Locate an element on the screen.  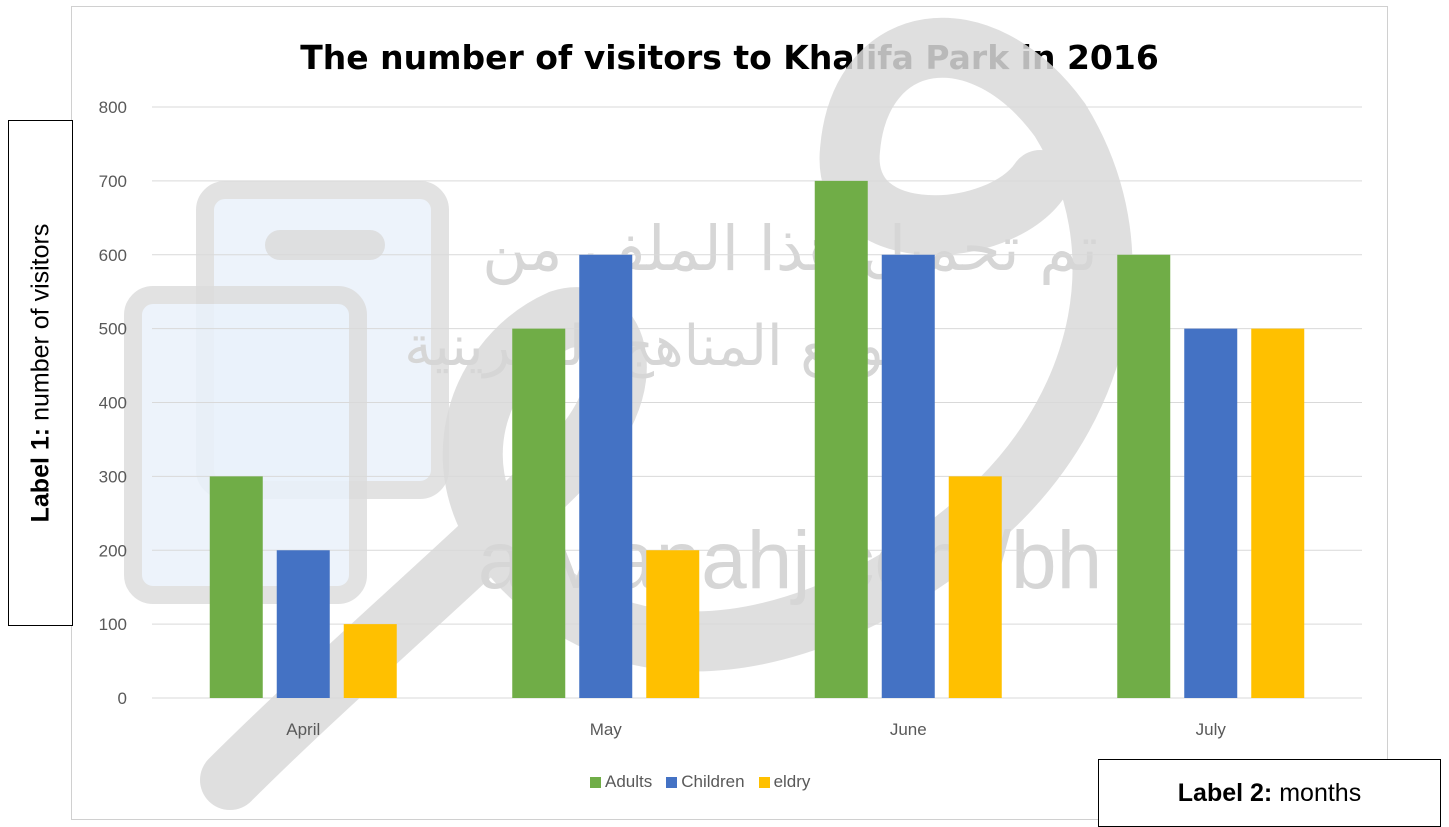
y-tick-label: 800 is located at coordinates (113, 107).